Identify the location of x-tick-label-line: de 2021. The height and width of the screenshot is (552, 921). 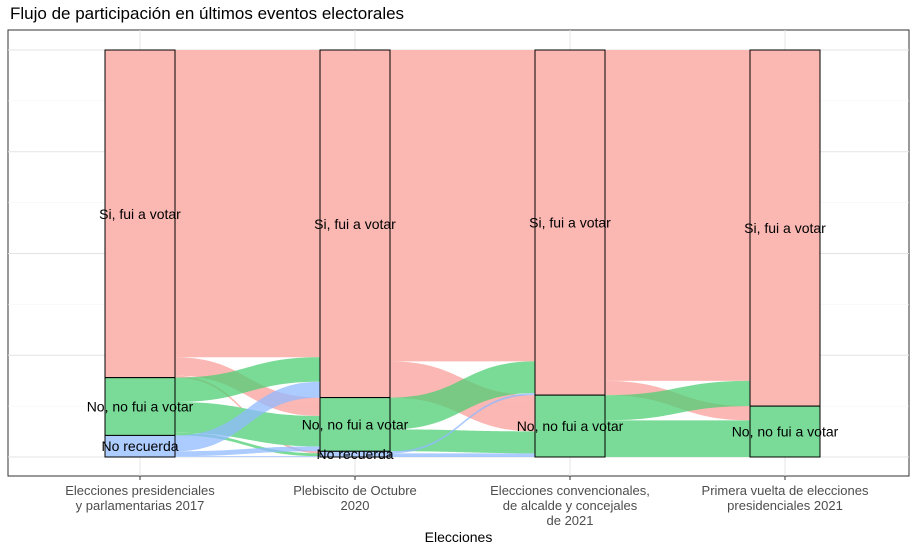
(570, 520).